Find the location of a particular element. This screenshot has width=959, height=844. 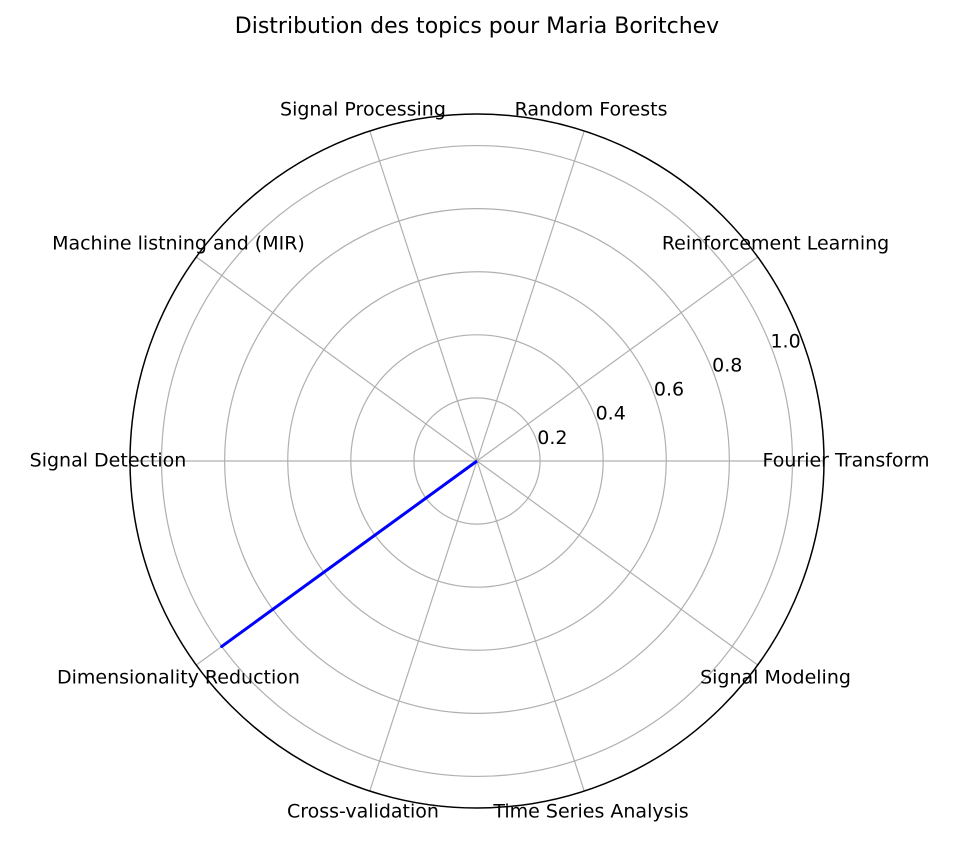

category-label-machine-listning-and-mir: Machine listning and (MIR) is located at coordinates (178, 244).